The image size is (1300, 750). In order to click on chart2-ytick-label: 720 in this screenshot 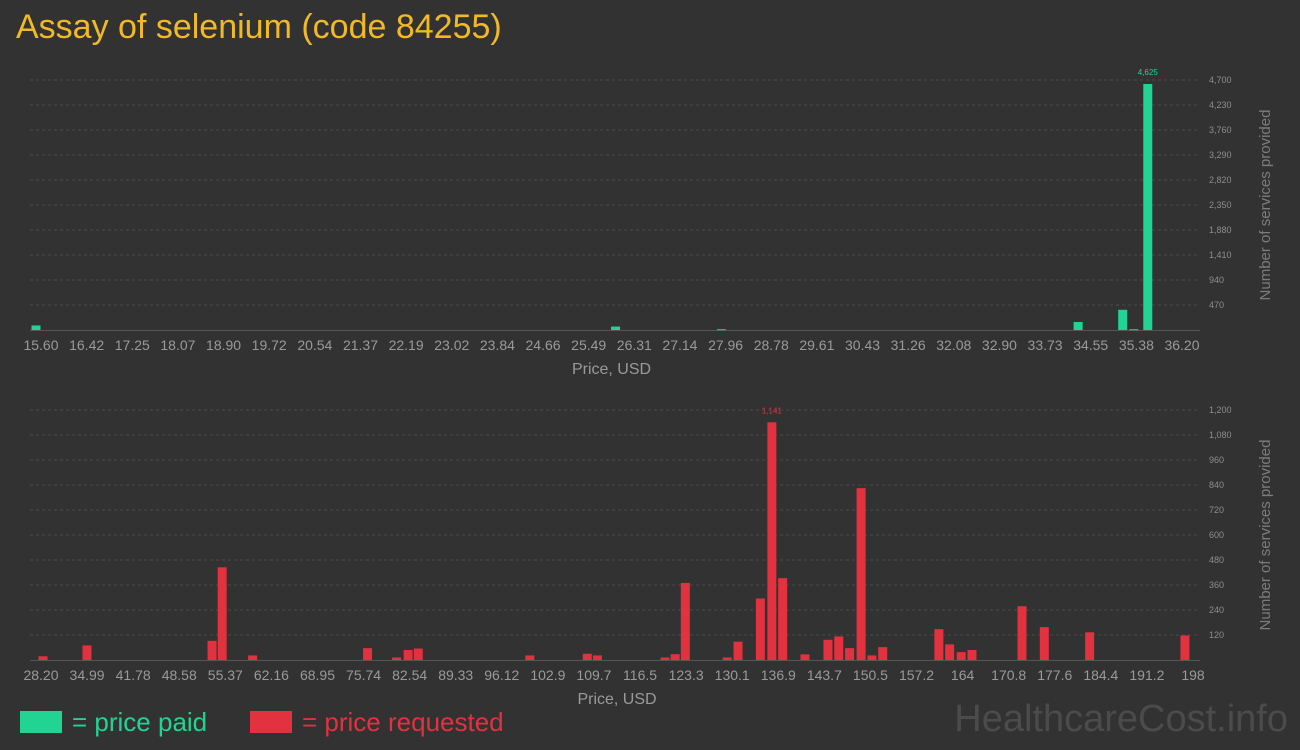, I will do `click(1216, 510)`.